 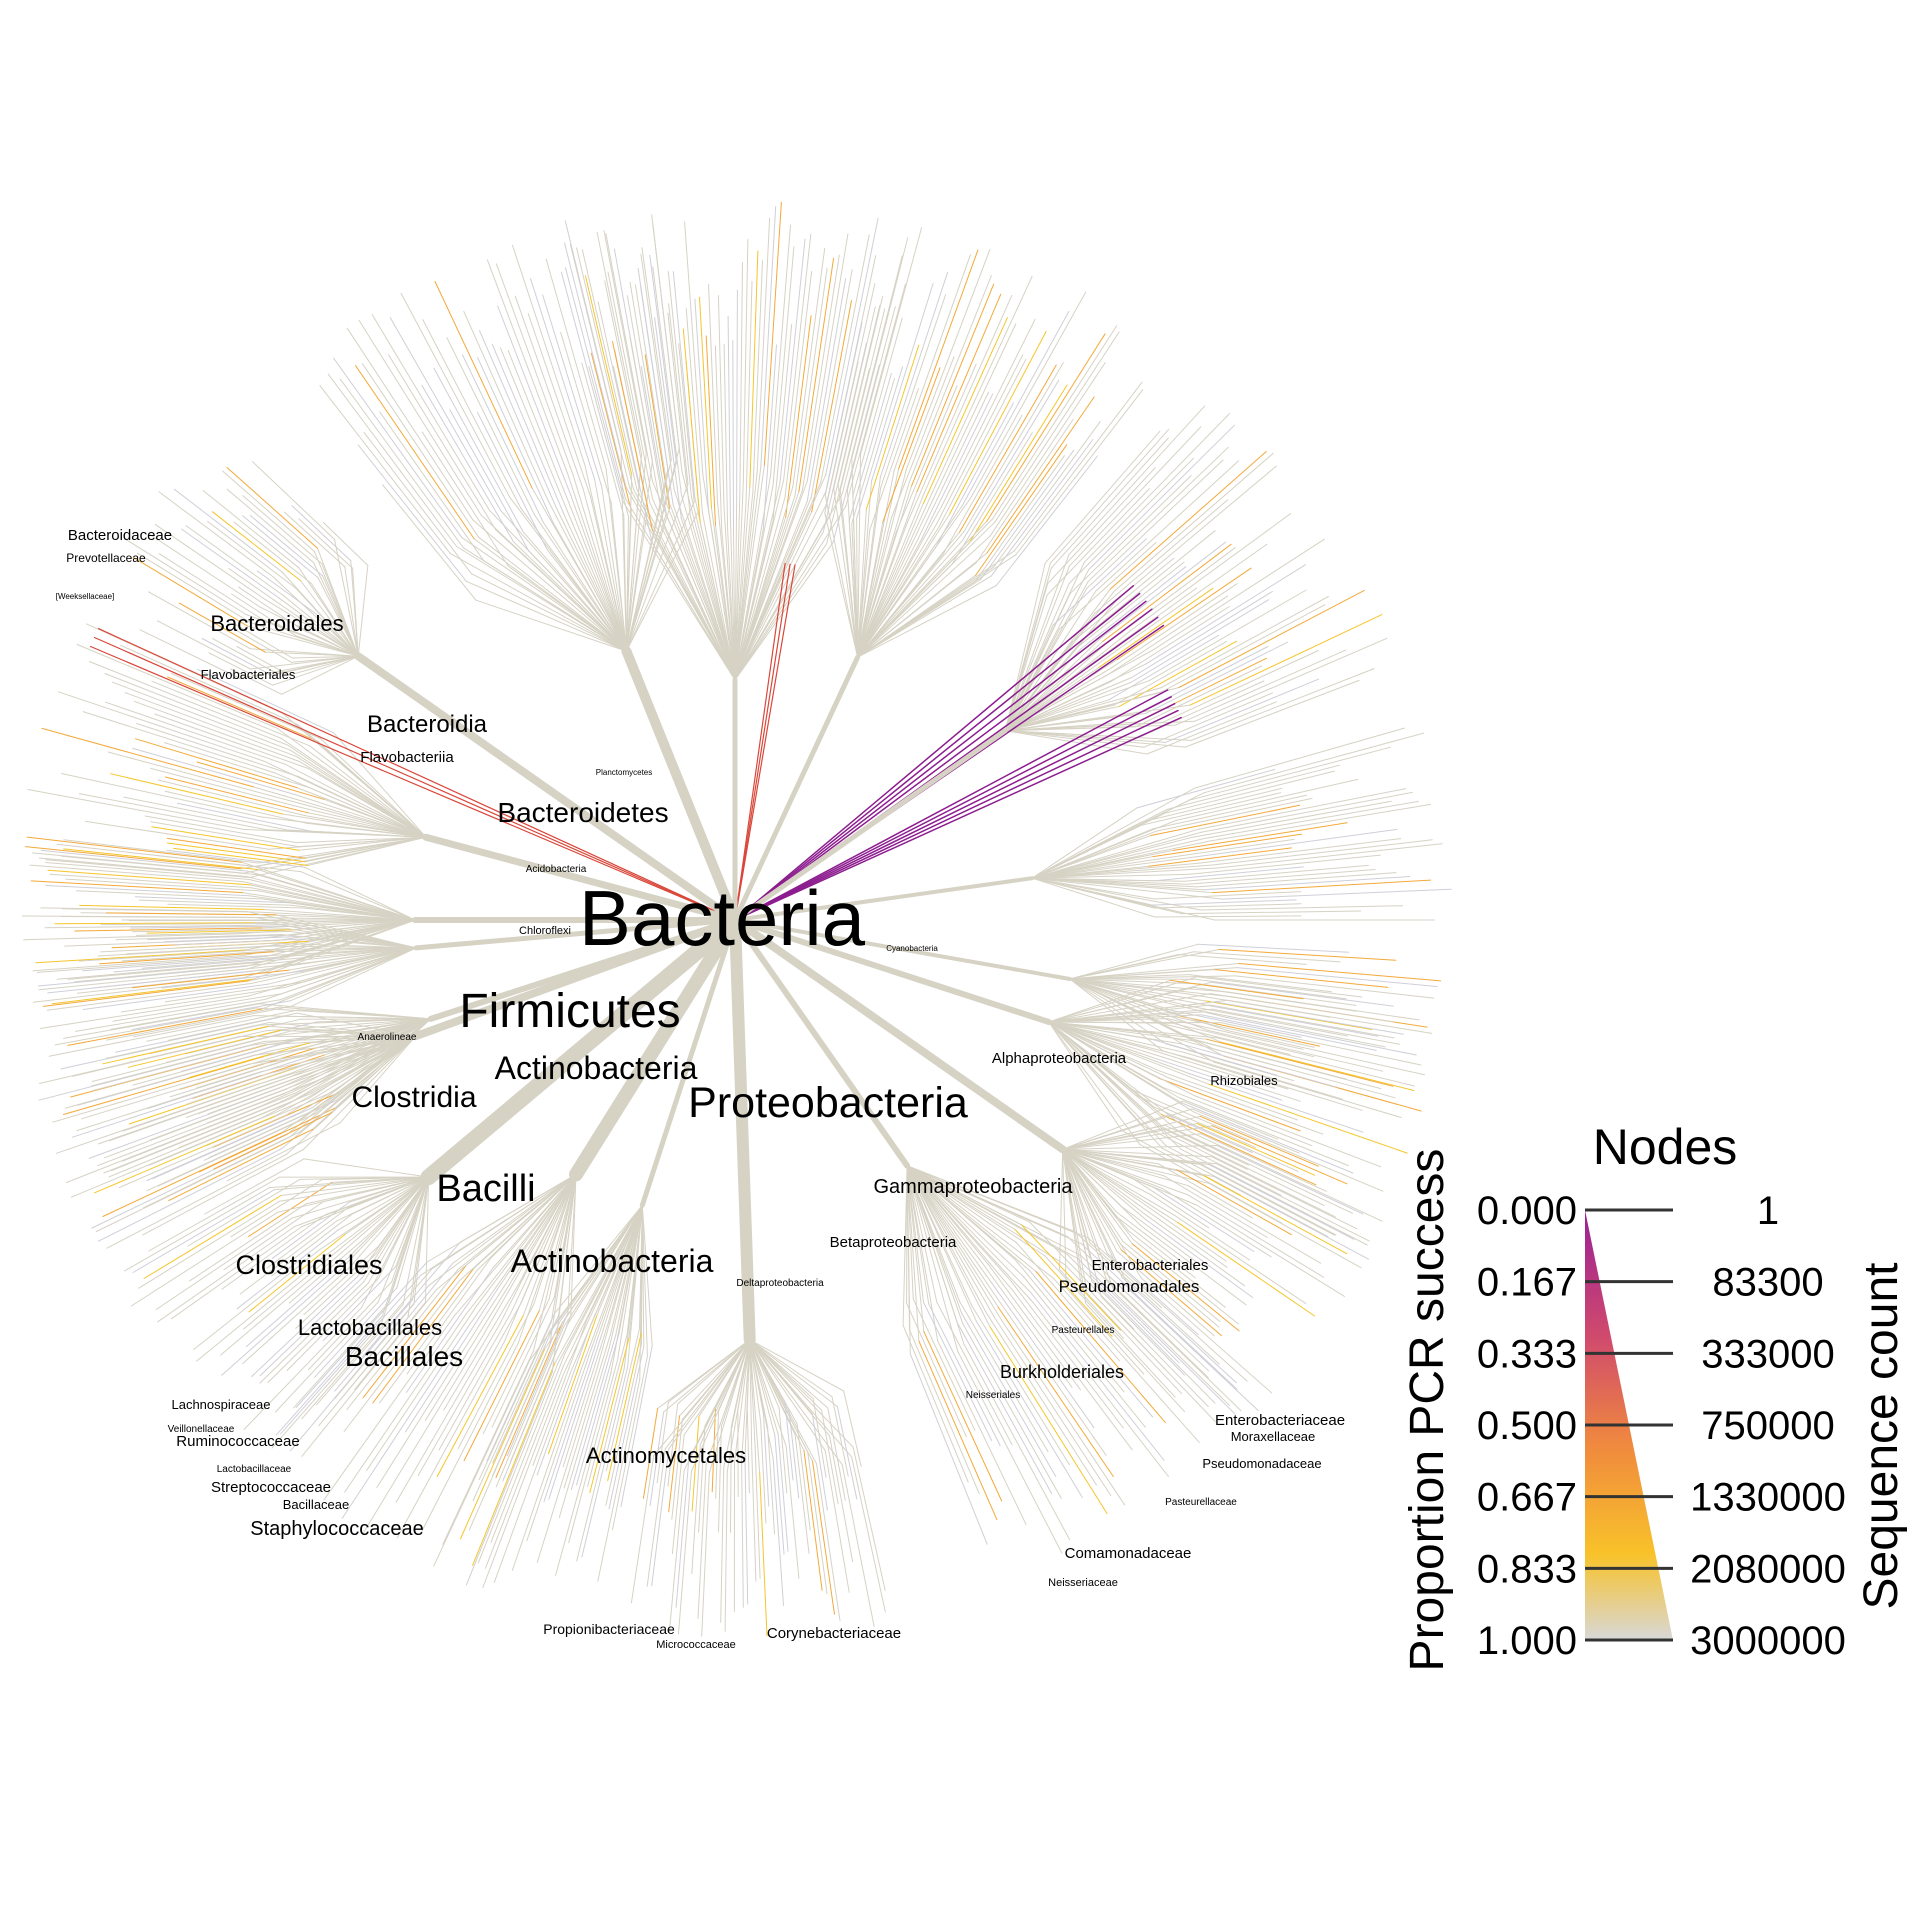 I want to click on legend-left-tick-label: 0.500, so click(x=1527, y=1426).